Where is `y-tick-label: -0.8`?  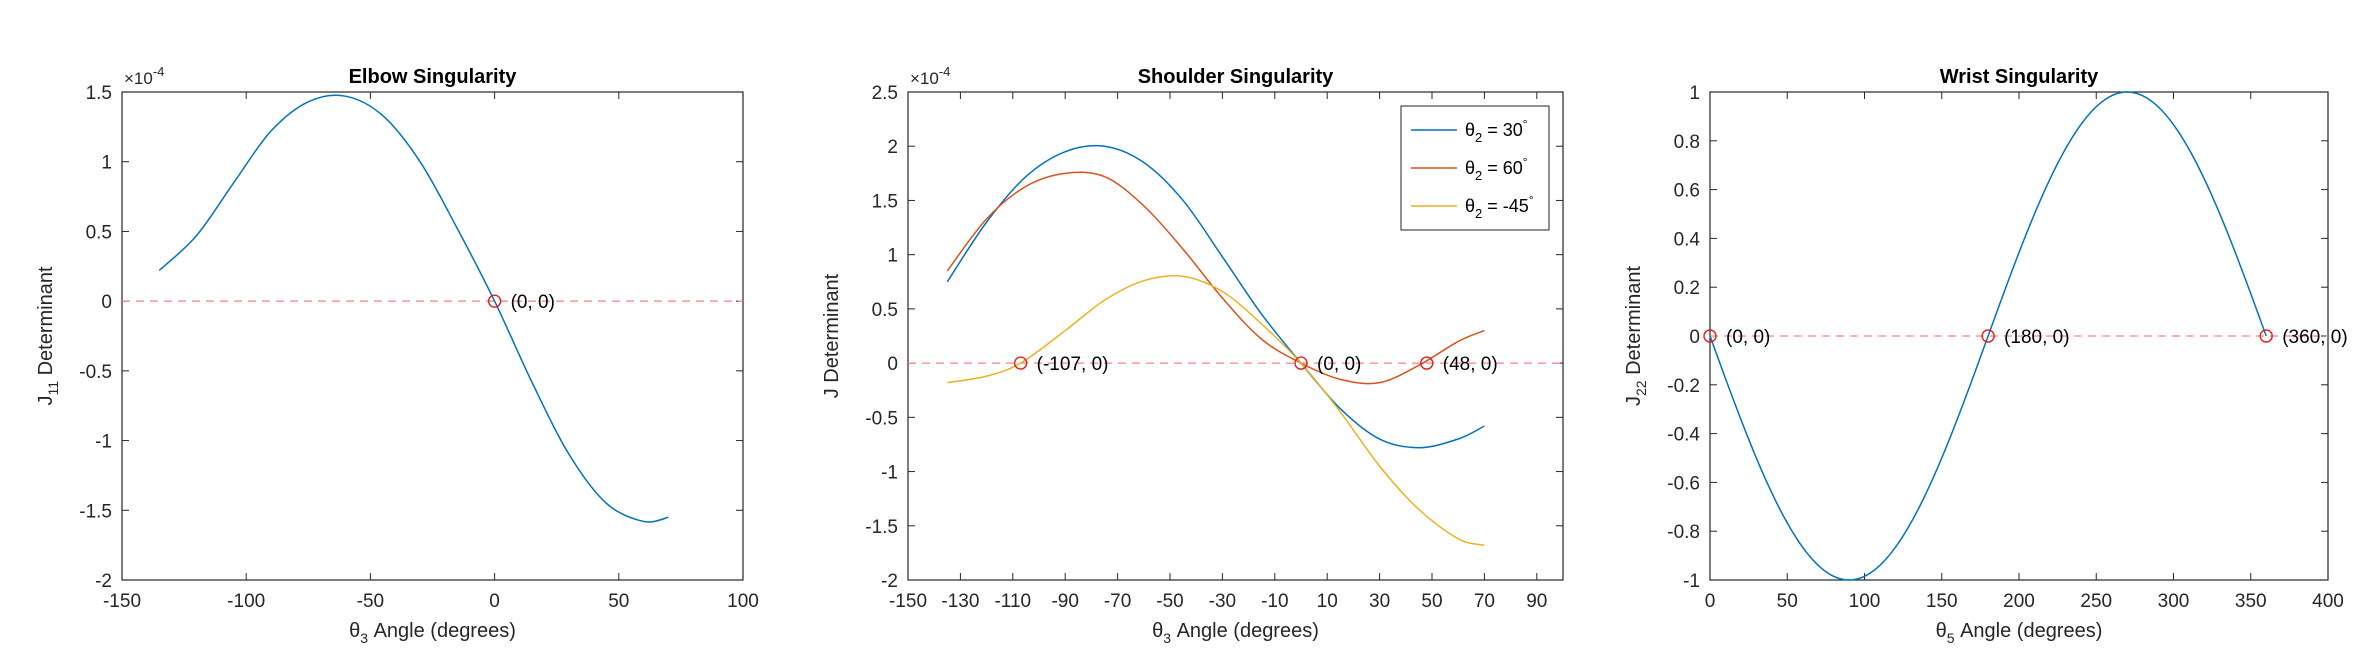 y-tick-label: -0.8 is located at coordinates (1683, 532).